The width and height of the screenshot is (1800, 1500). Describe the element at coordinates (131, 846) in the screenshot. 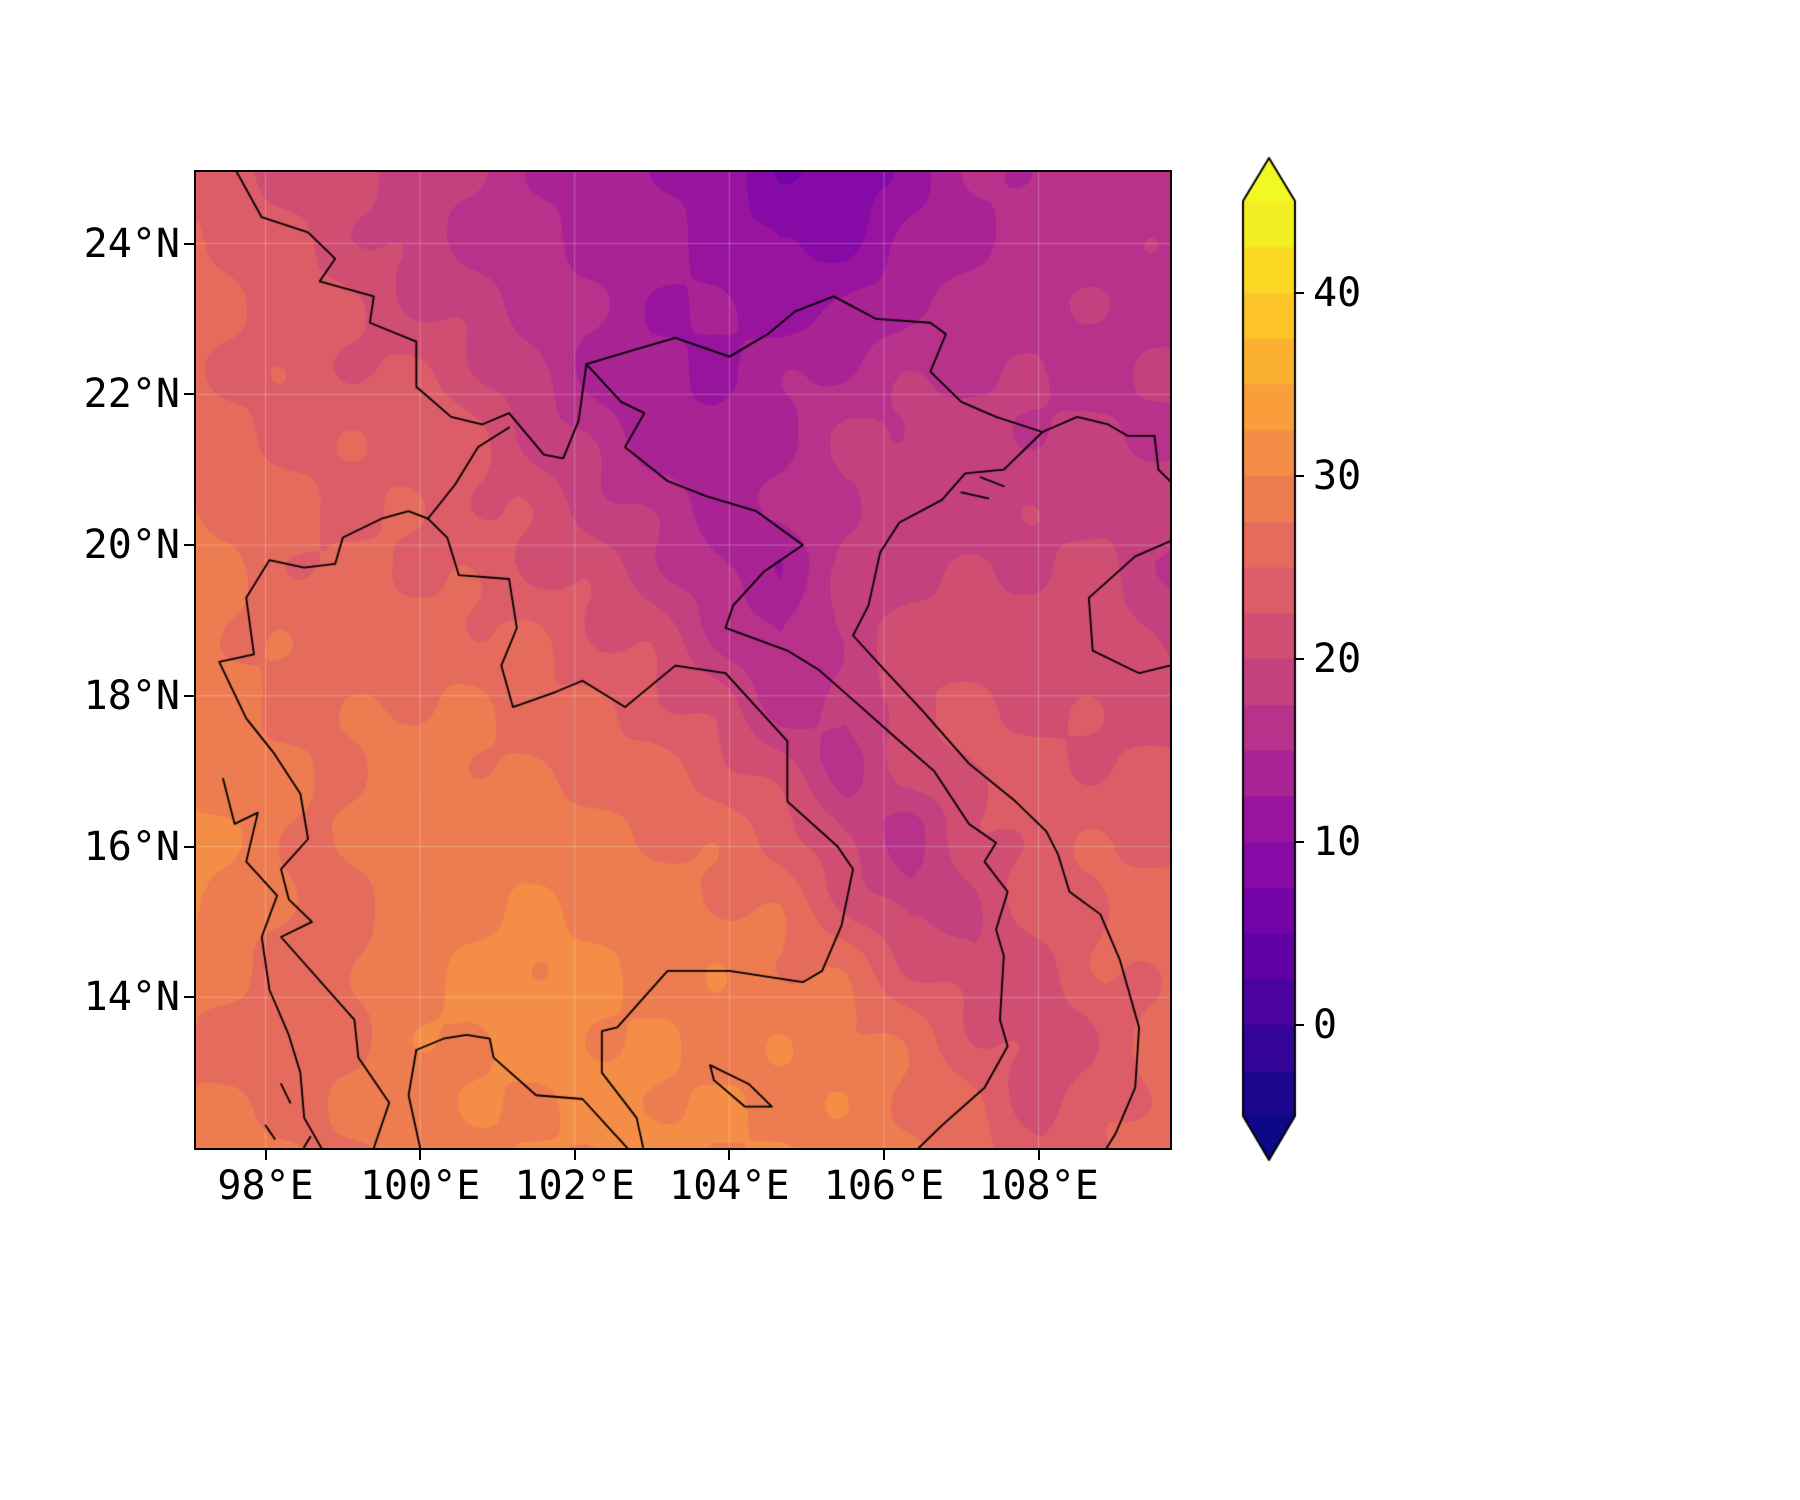

I see `y-tick-label: 16°N` at that location.